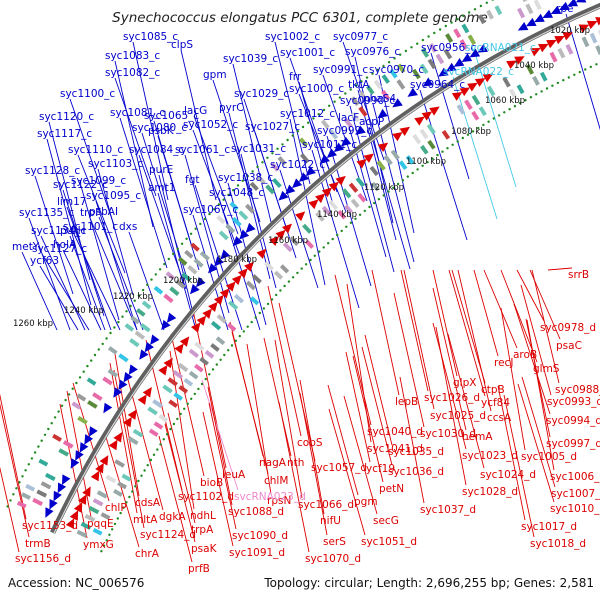  Describe the element at coordinates (113, 196) in the screenshot. I see `forward-gene-label: syc1095_c` at that location.